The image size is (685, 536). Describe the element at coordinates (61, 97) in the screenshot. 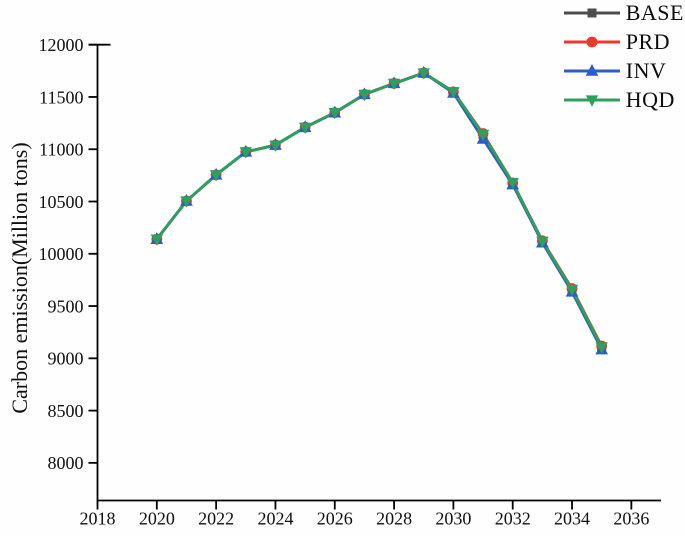

I see `y-tick-label: 11500` at that location.